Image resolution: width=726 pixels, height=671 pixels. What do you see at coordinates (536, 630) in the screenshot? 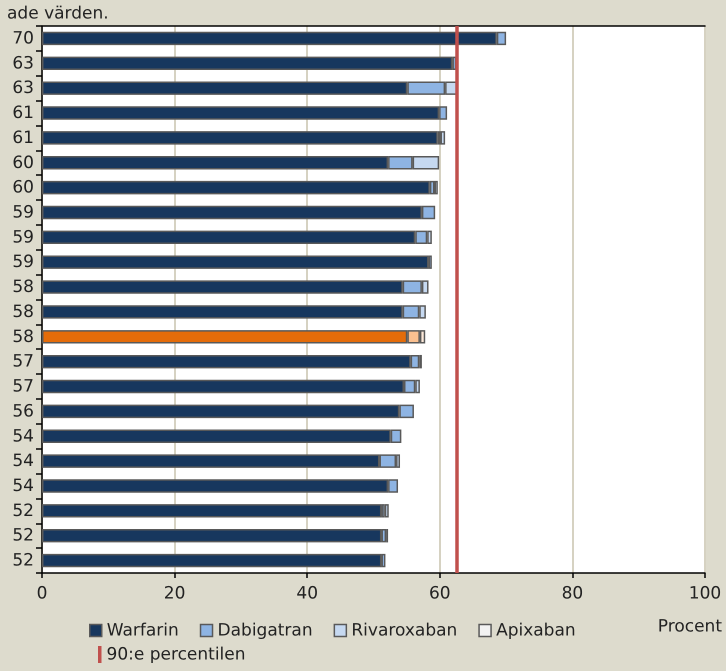
I see `legend-label: Apixaban` at bounding box center [536, 630].